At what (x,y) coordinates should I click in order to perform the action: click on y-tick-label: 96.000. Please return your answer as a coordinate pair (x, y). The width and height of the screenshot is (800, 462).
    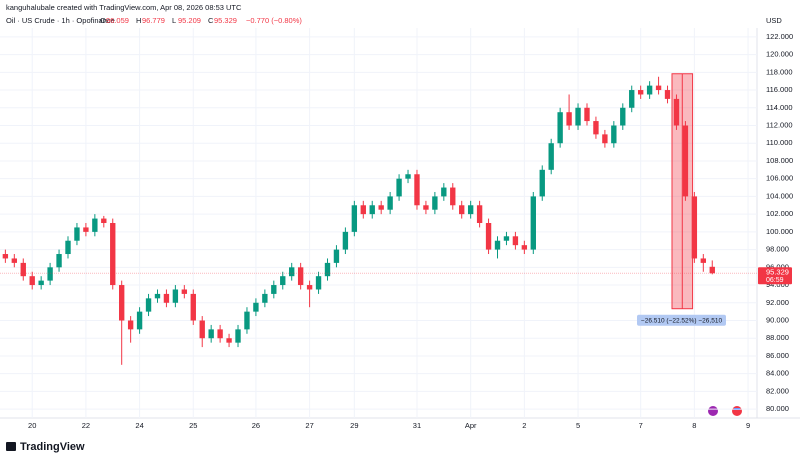
    Looking at the image, I should click on (777, 266).